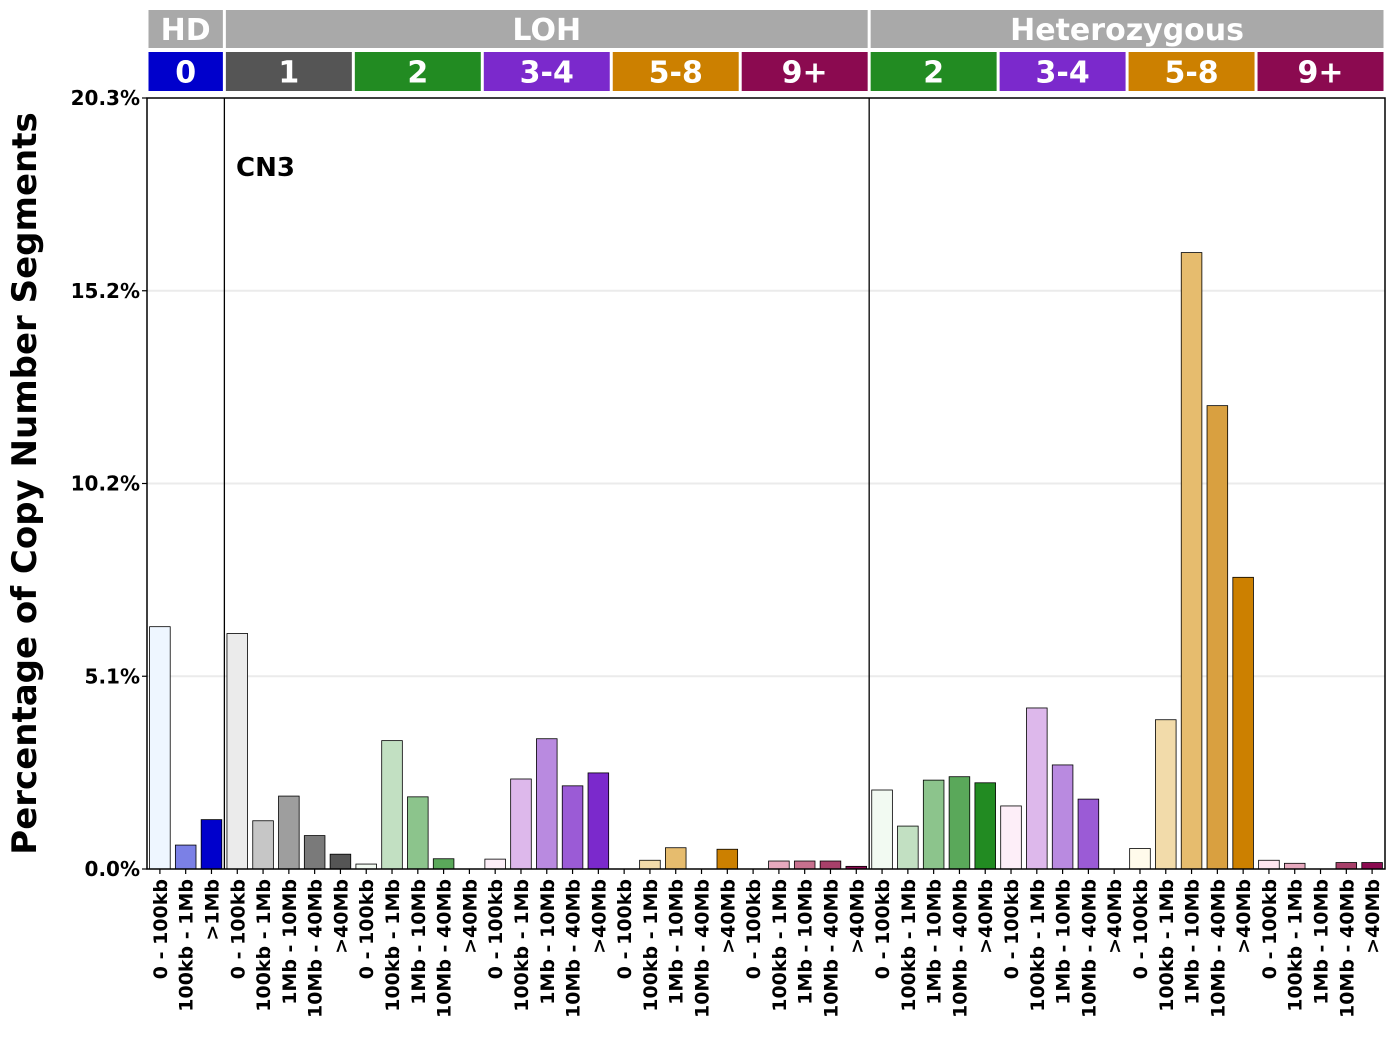 This screenshot has width=1395, height=1051. Describe the element at coordinates (105, 98) in the screenshot. I see `y-tick-label: 20.3%` at that location.